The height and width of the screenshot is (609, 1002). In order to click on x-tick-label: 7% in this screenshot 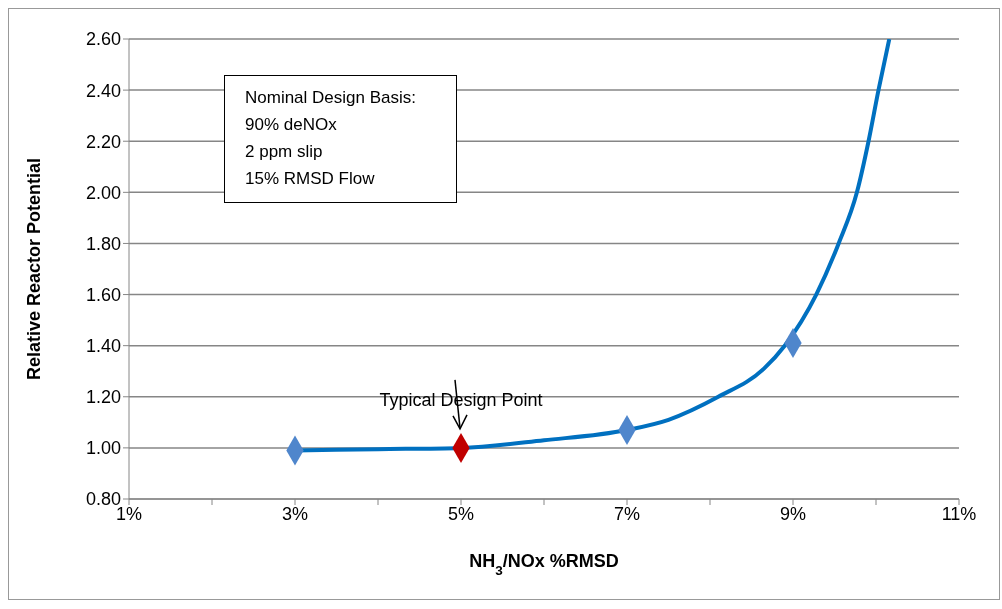, I will do `click(627, 513)`.